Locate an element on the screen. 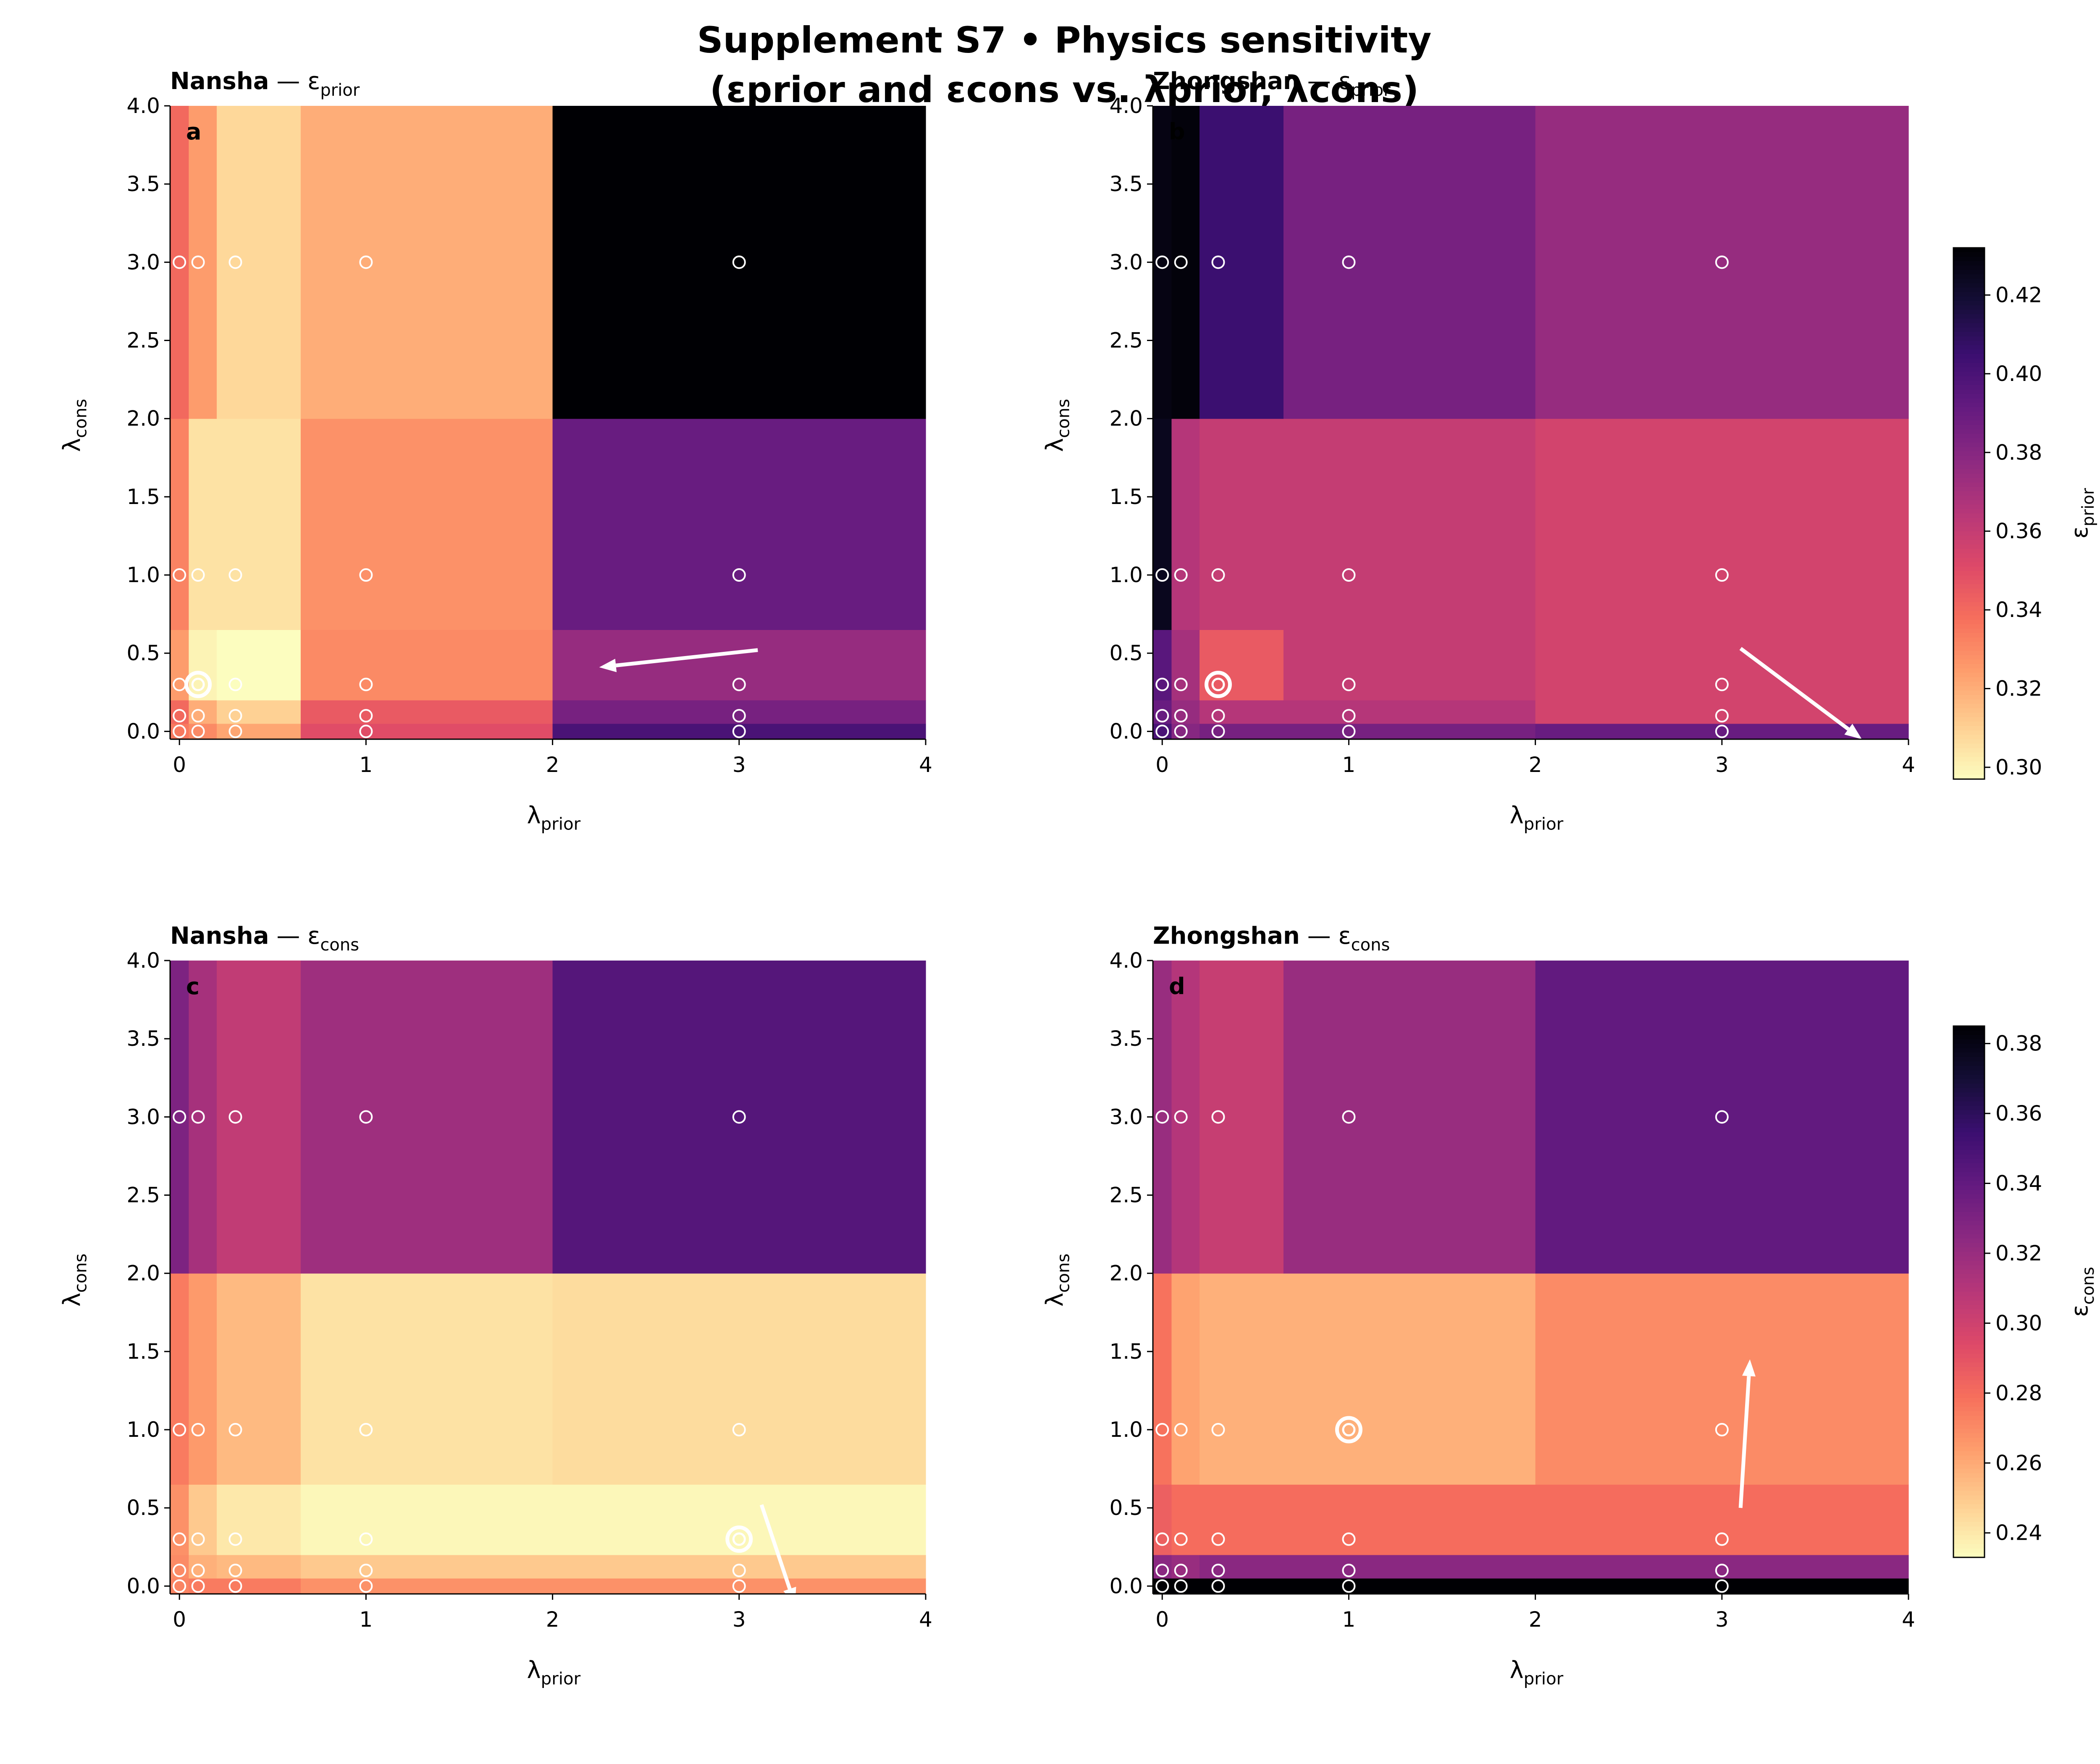 Image resolution: width=2100 pixels, height=1764 pixels. y-axis-label: λcons is located at coordinates (1057, 1280).